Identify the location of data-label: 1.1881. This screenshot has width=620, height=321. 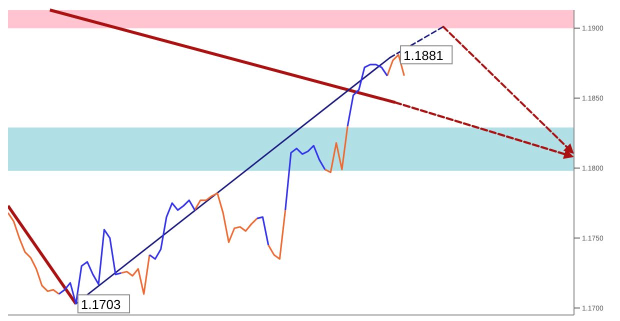
(424, 55).